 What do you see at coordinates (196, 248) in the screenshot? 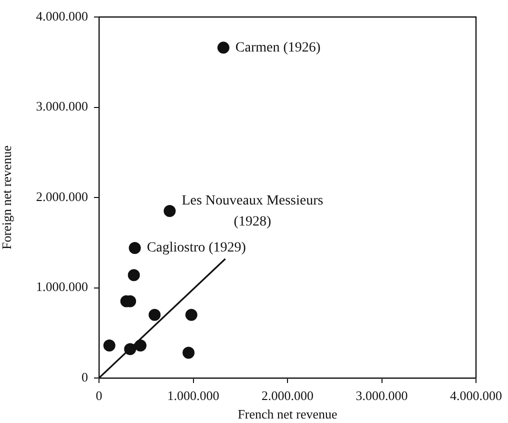
I see `annotation: Cagliostro (1929)` at bounding box center [196, 248].